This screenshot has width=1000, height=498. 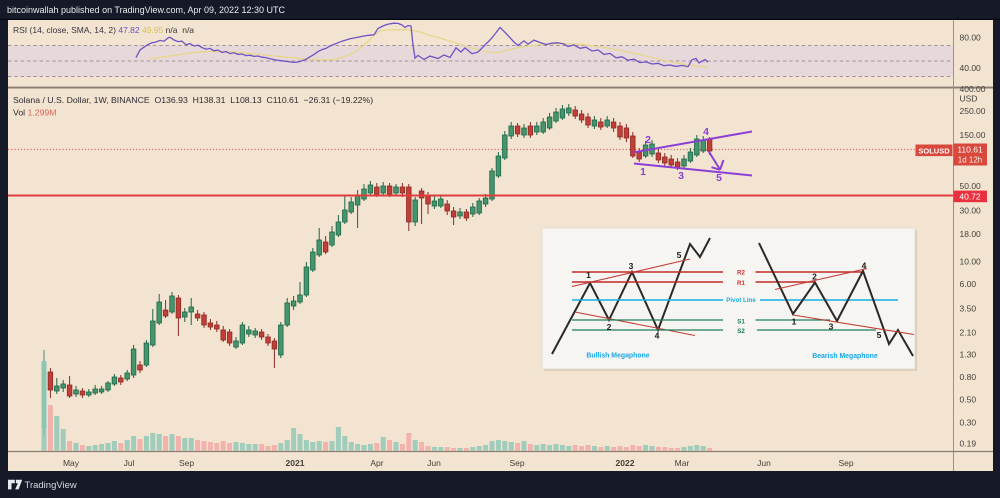 I want to click on svg-text: Bullish Megaphone, so click(x=617, y=356).